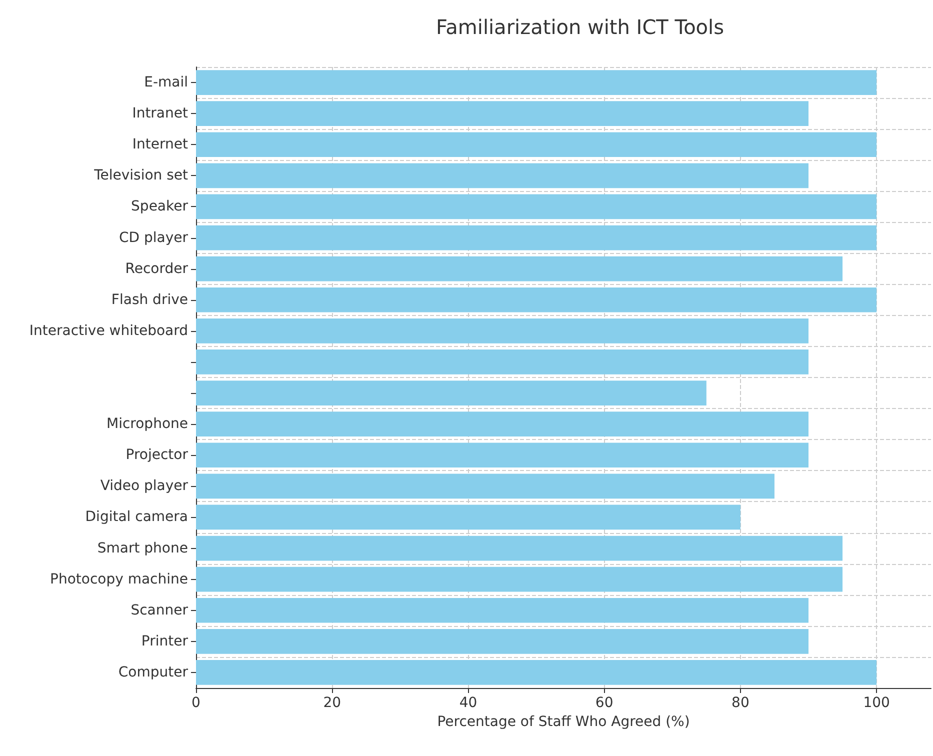 This screenshot has width=933, height=756. What do you see at coordinates (153, 238) in the screenshot?
I see `y-tick-label: CD player` at bounding box center [153, 238].